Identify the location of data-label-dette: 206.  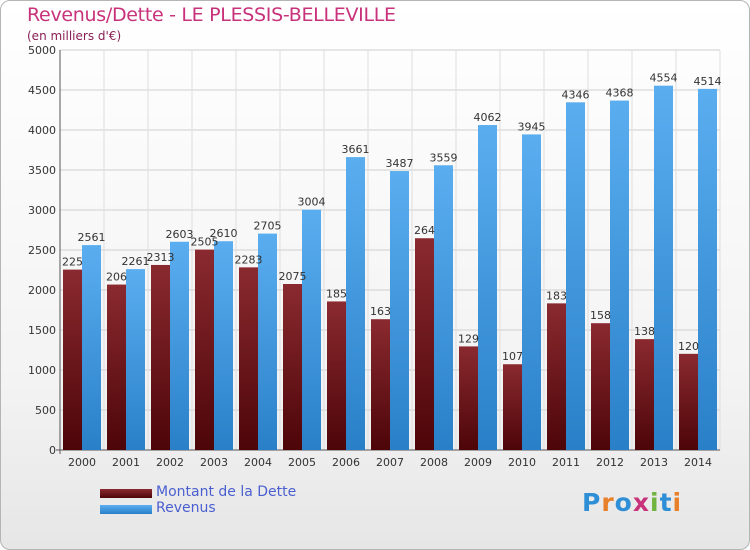
(116, 277).